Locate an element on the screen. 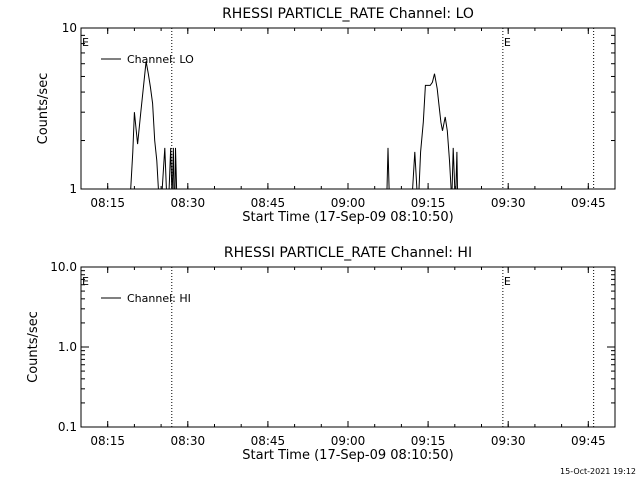  panel1-x-tick-label: 08:30 is located at coordinates (188, 203).